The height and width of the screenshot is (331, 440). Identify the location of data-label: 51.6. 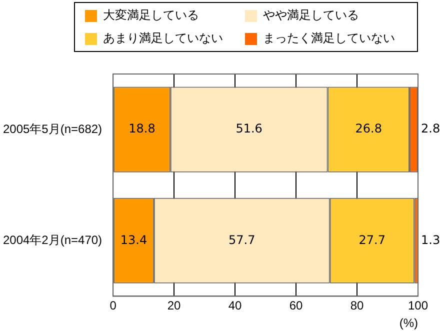
(249, 129).